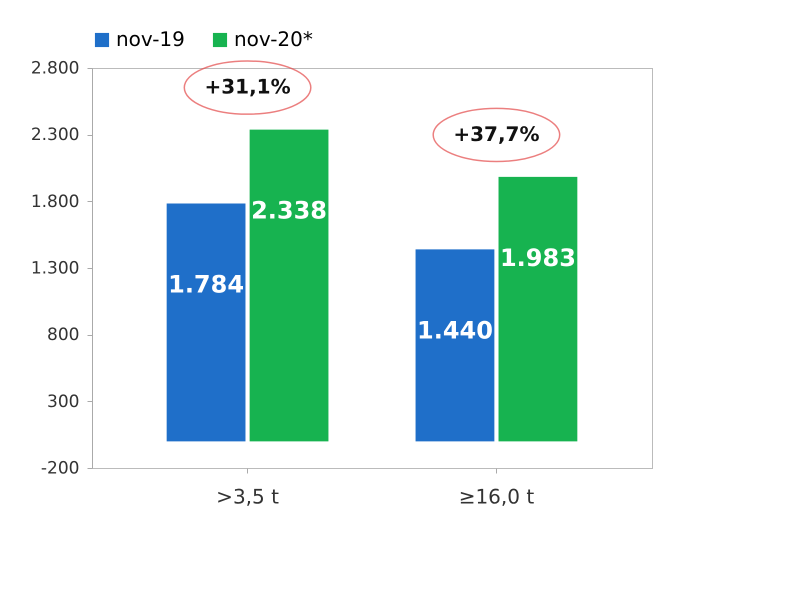 Image resolution: width=800 pixels, height=600 pixels. I want to click on y-tick-label: 2.300, so click(55, 135).